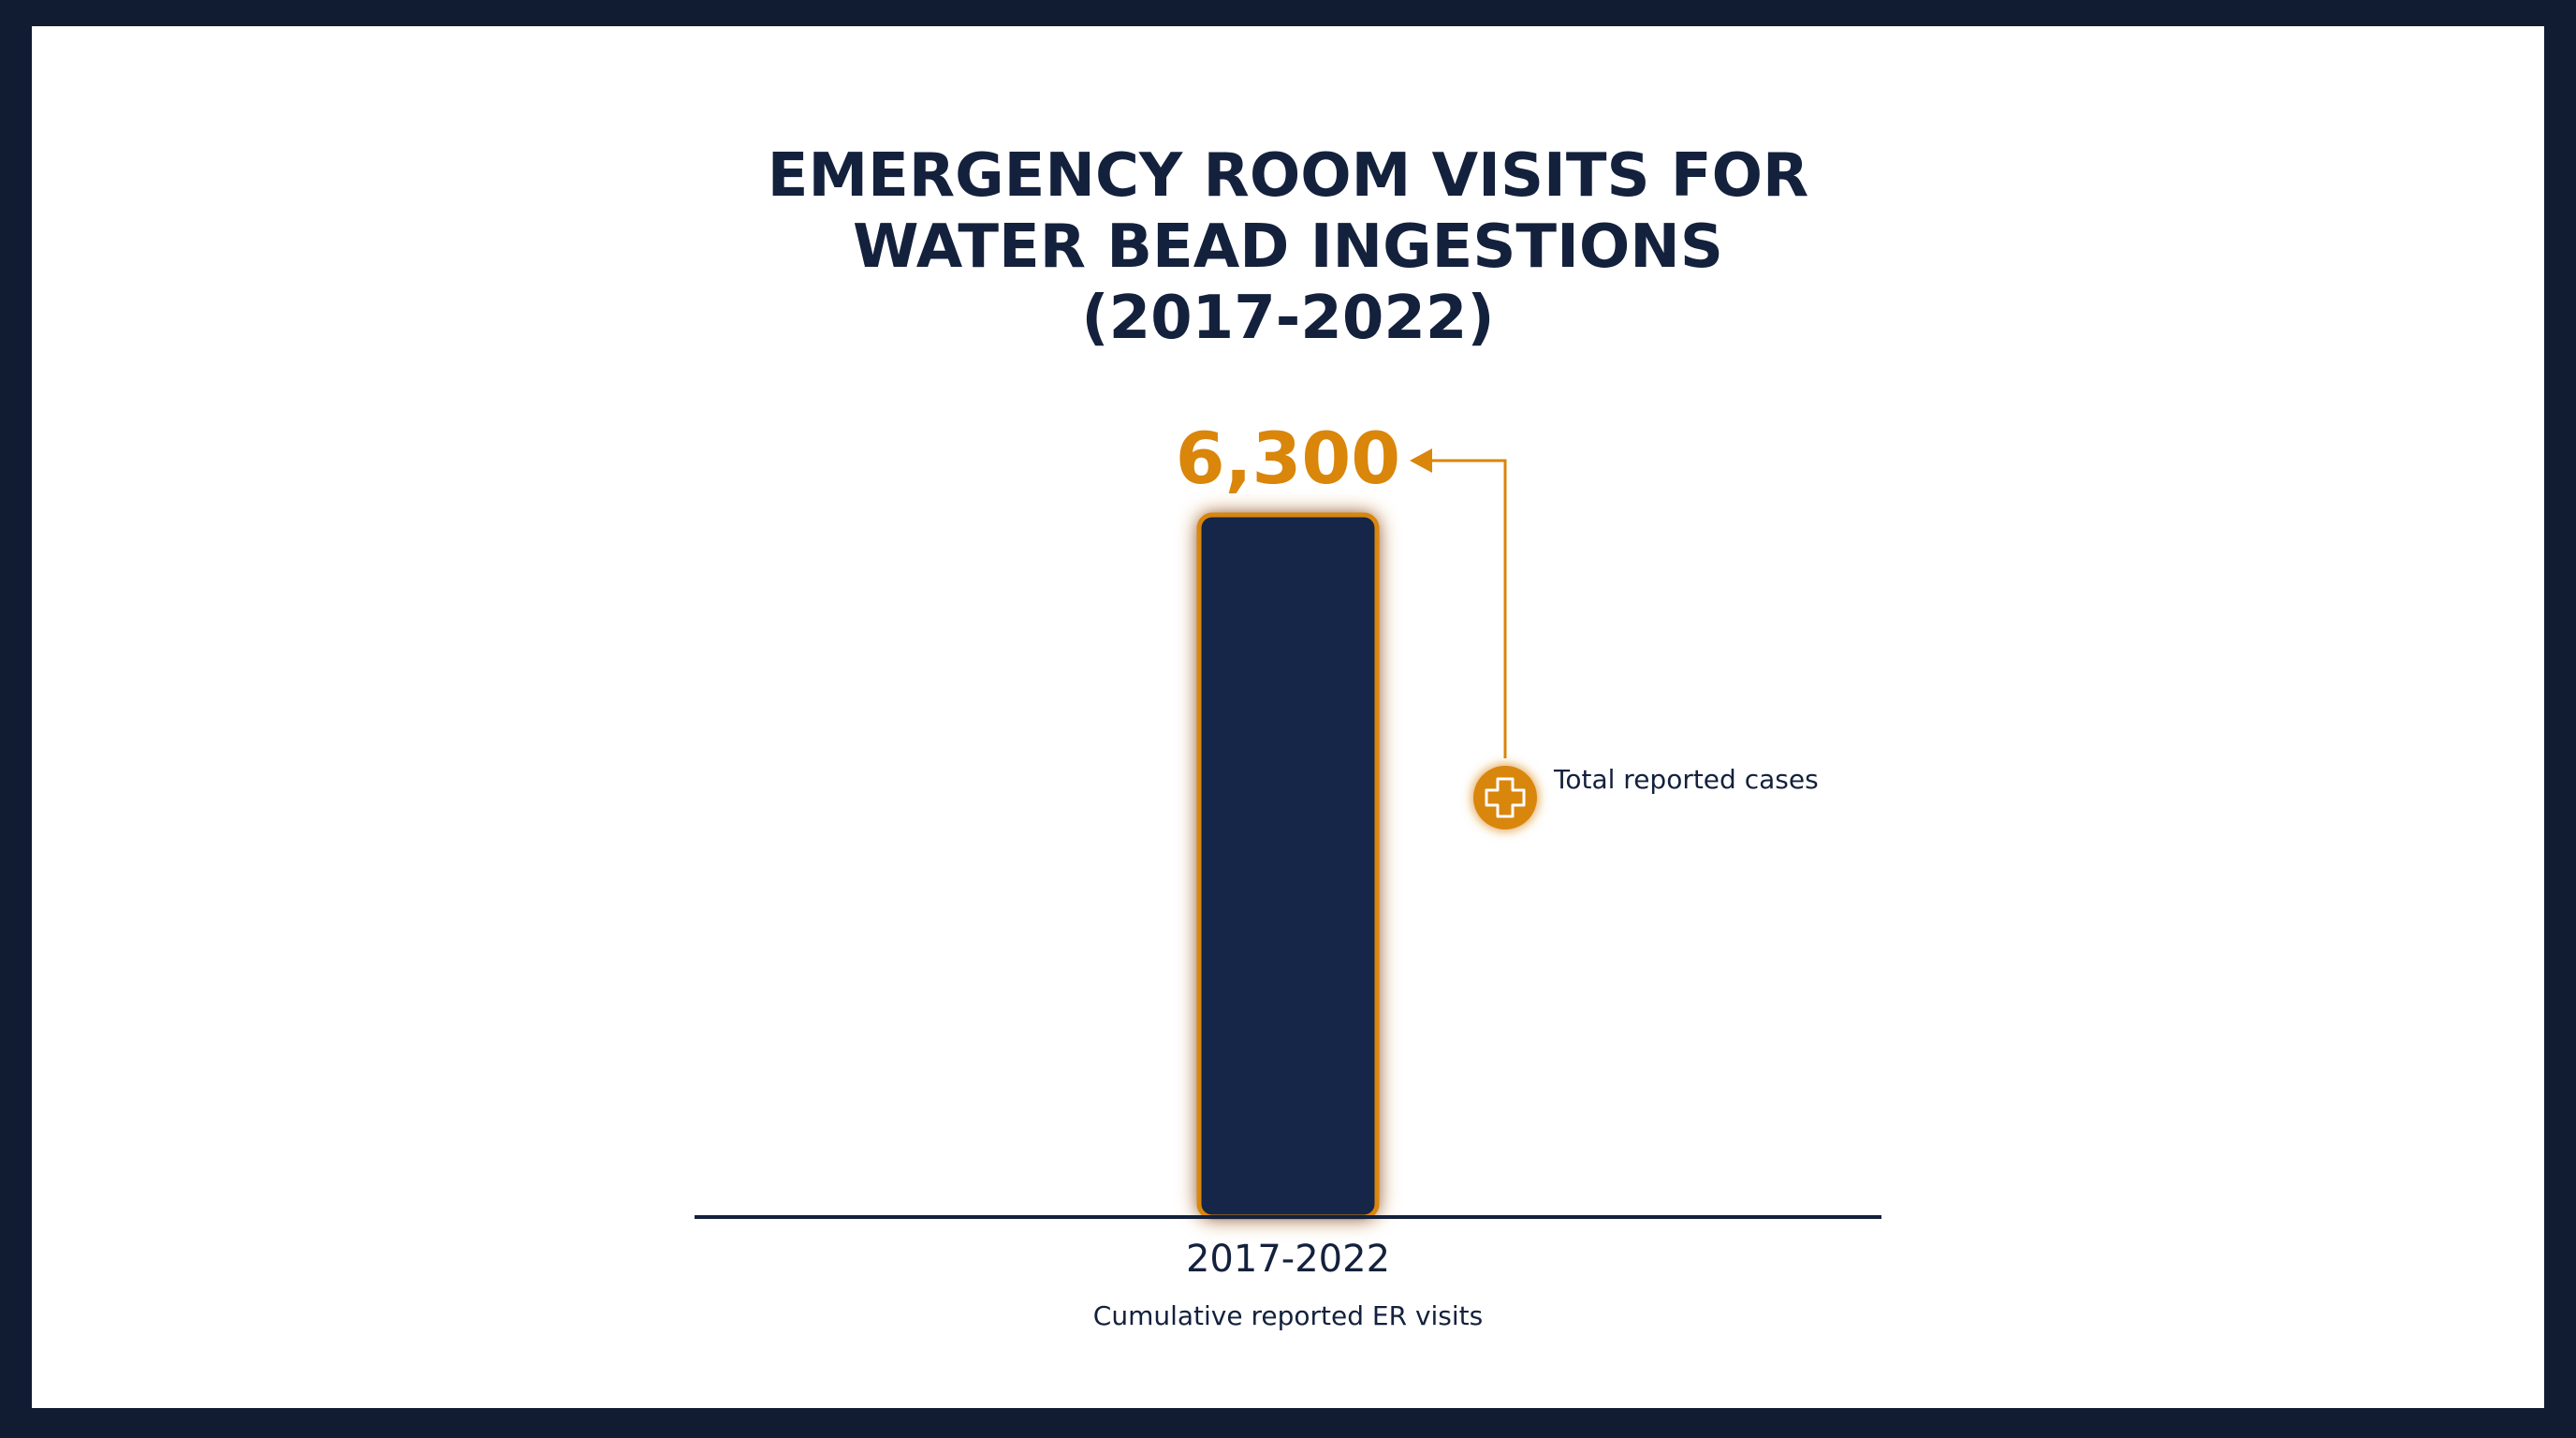 The image size is (2576, 1438). I want to click on annotation-connector, so click(1467, 608).